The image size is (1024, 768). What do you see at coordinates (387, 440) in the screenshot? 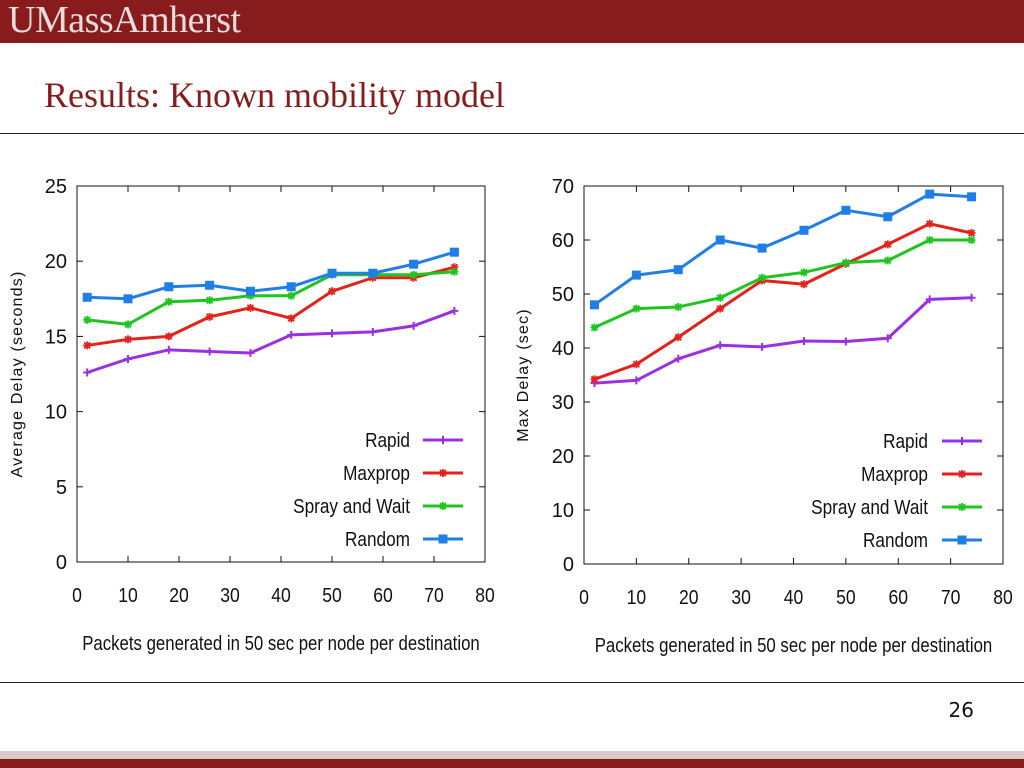
I see `chart1-legend-label: Rapid` at bounding box center [387, 440].